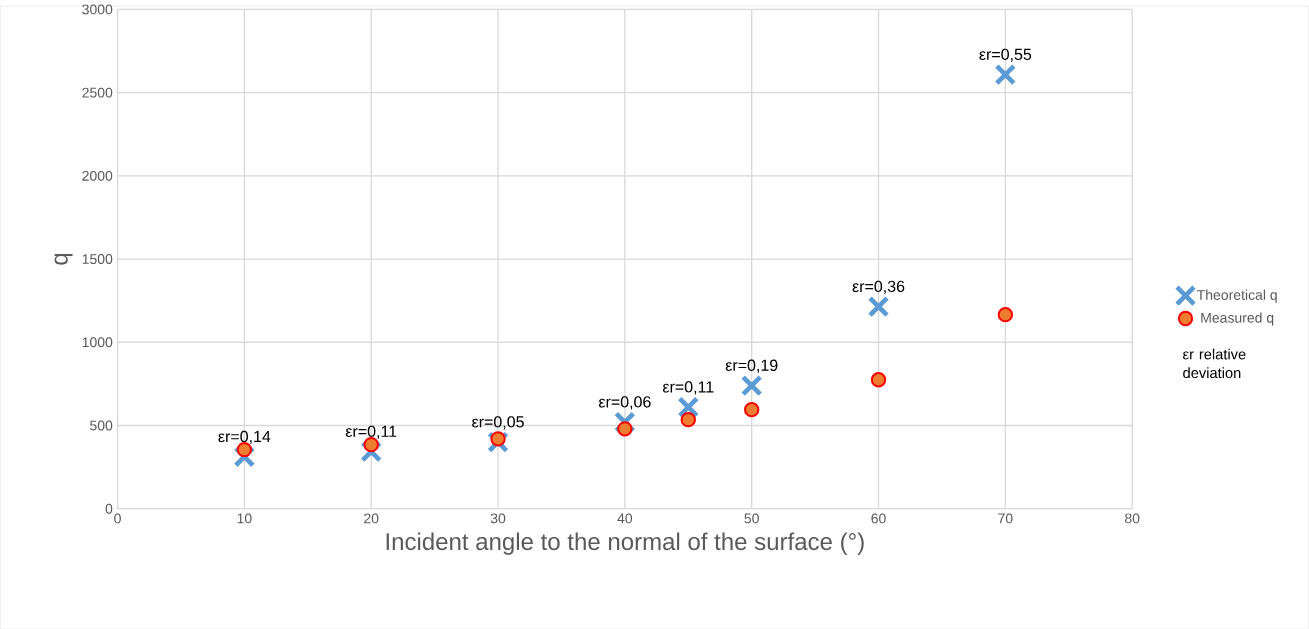  I want to click on x-tick-label: 80, so click(1132, 518).